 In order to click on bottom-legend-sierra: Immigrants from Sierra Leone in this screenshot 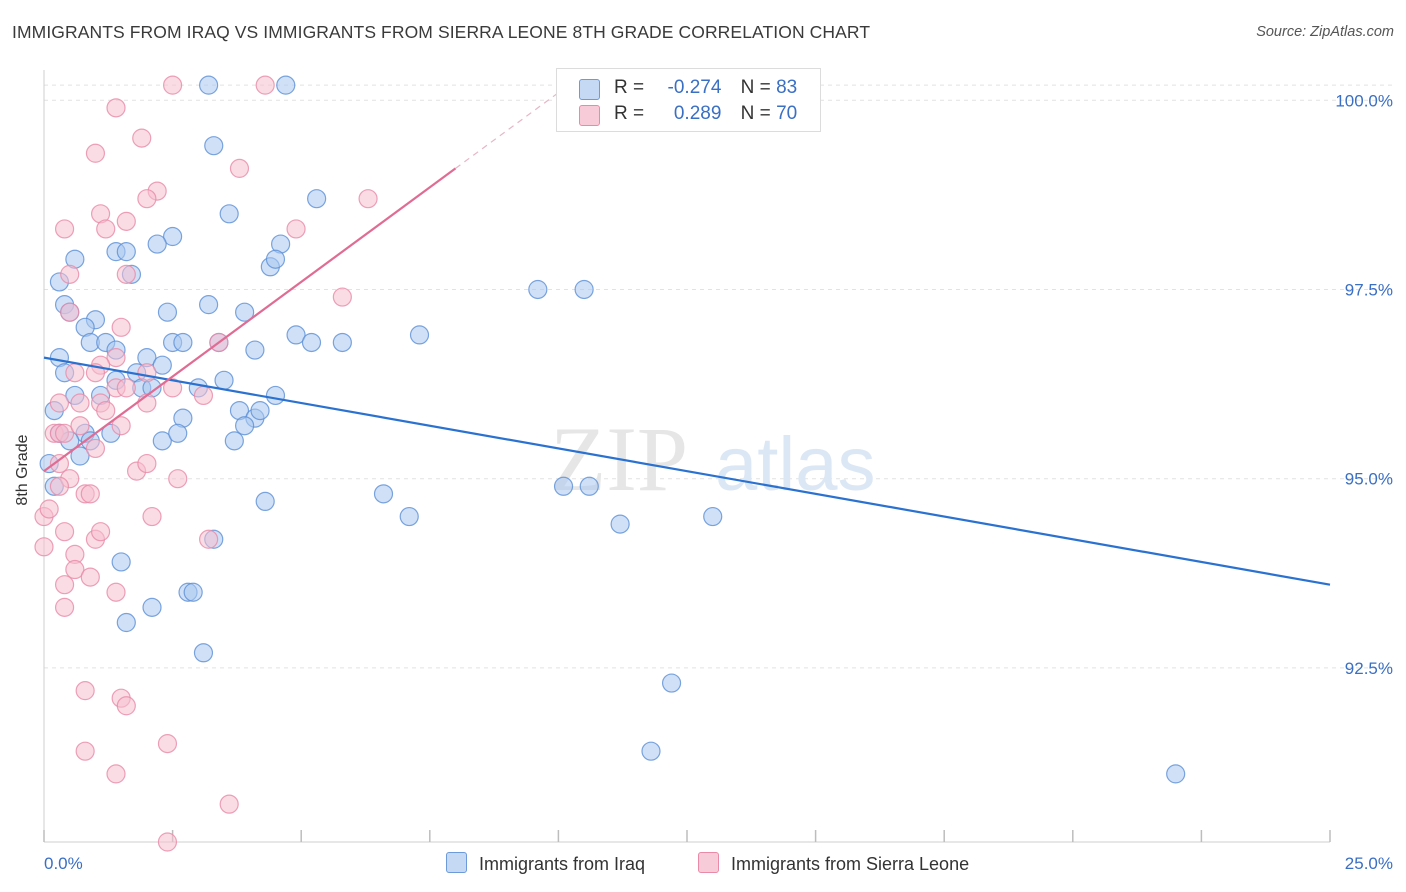, I will do `click(833, 863)`.